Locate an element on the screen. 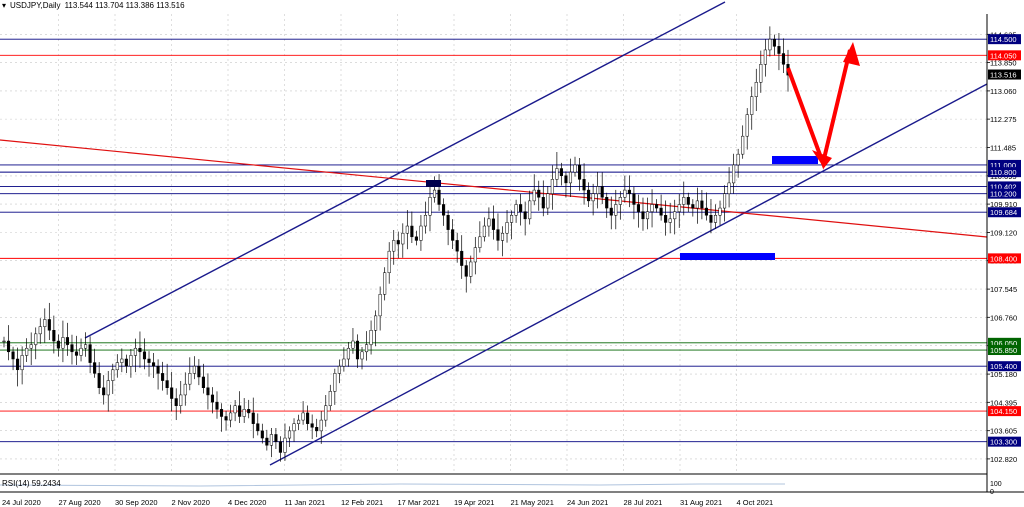 The width and height of the screenshot is (1024, 507). forecast-arrow-path is located at coordinates (819, 109).